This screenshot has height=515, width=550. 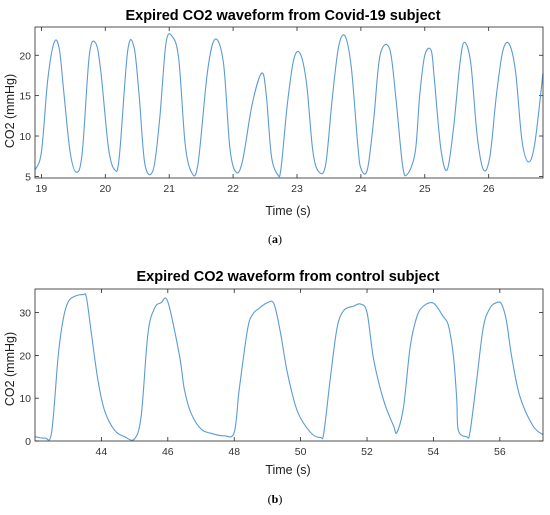 I want to click on x-tick-label: 20, so click(x=105, y=189).